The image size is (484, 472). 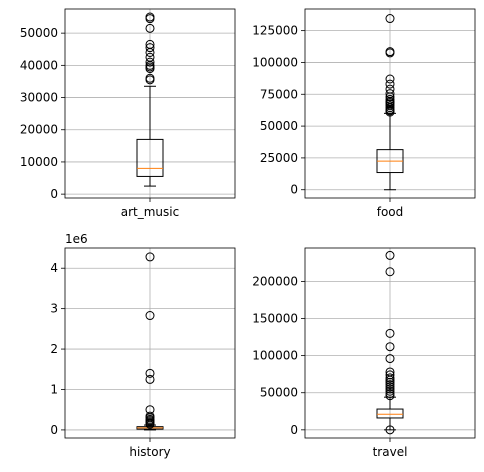 I want to click on y-tick-label: 3, so click(x=54, y=309).